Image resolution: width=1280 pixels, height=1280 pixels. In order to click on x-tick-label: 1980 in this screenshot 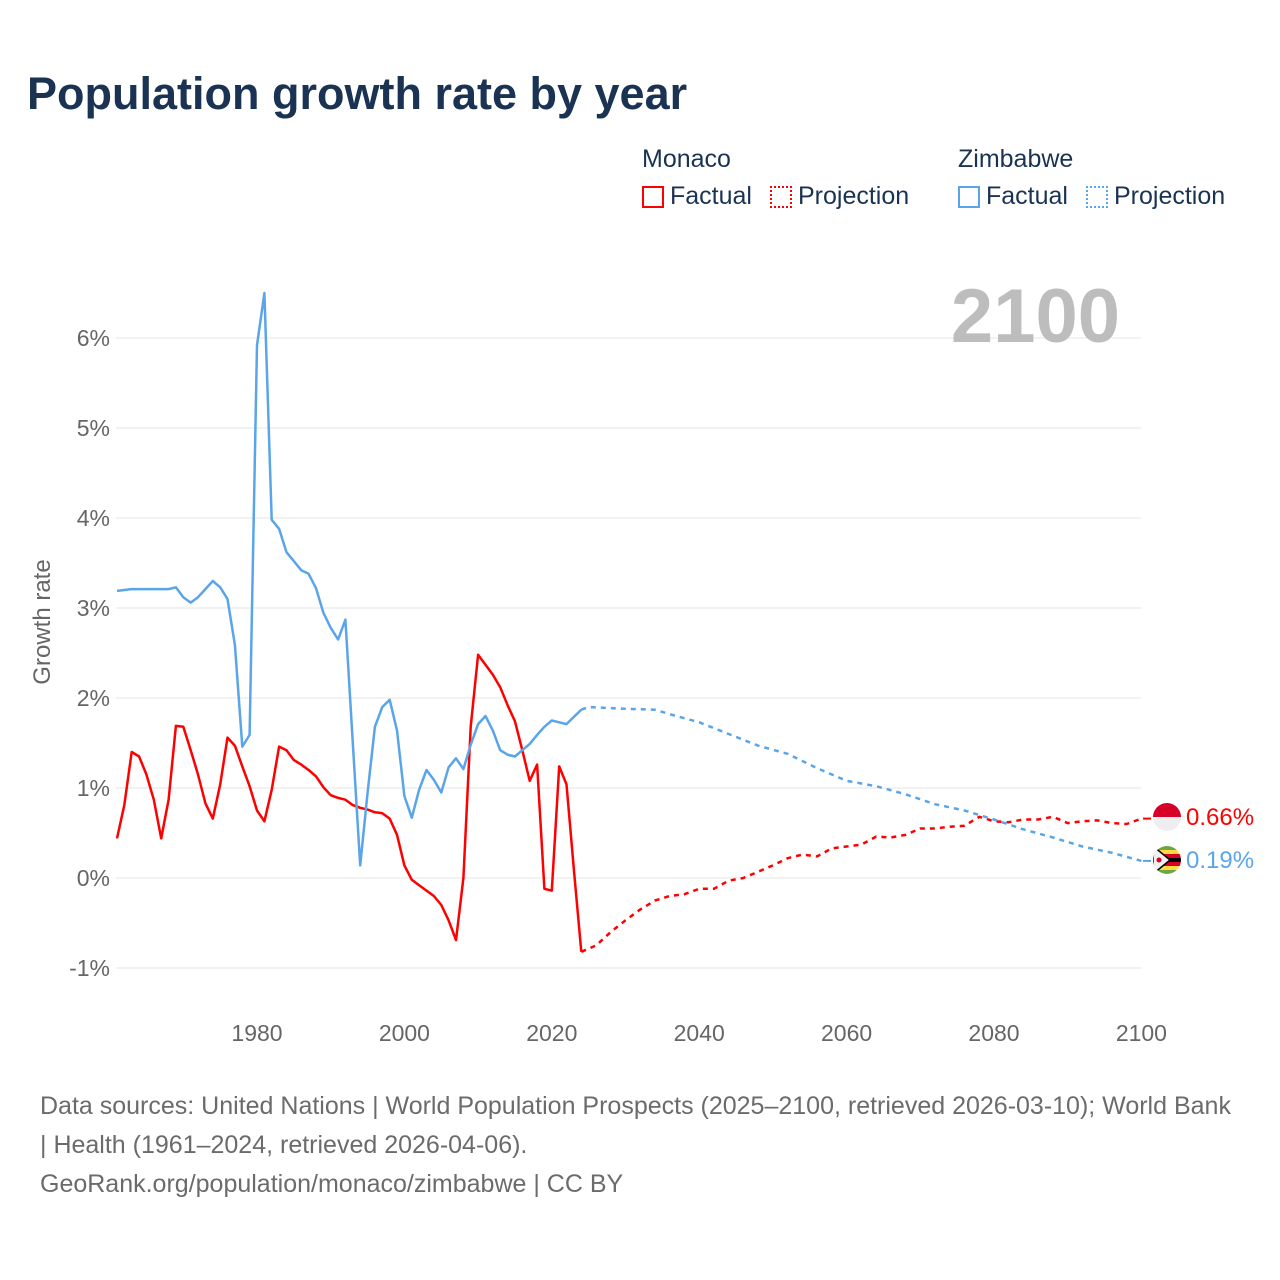, I will do `click(256, 1033)`.